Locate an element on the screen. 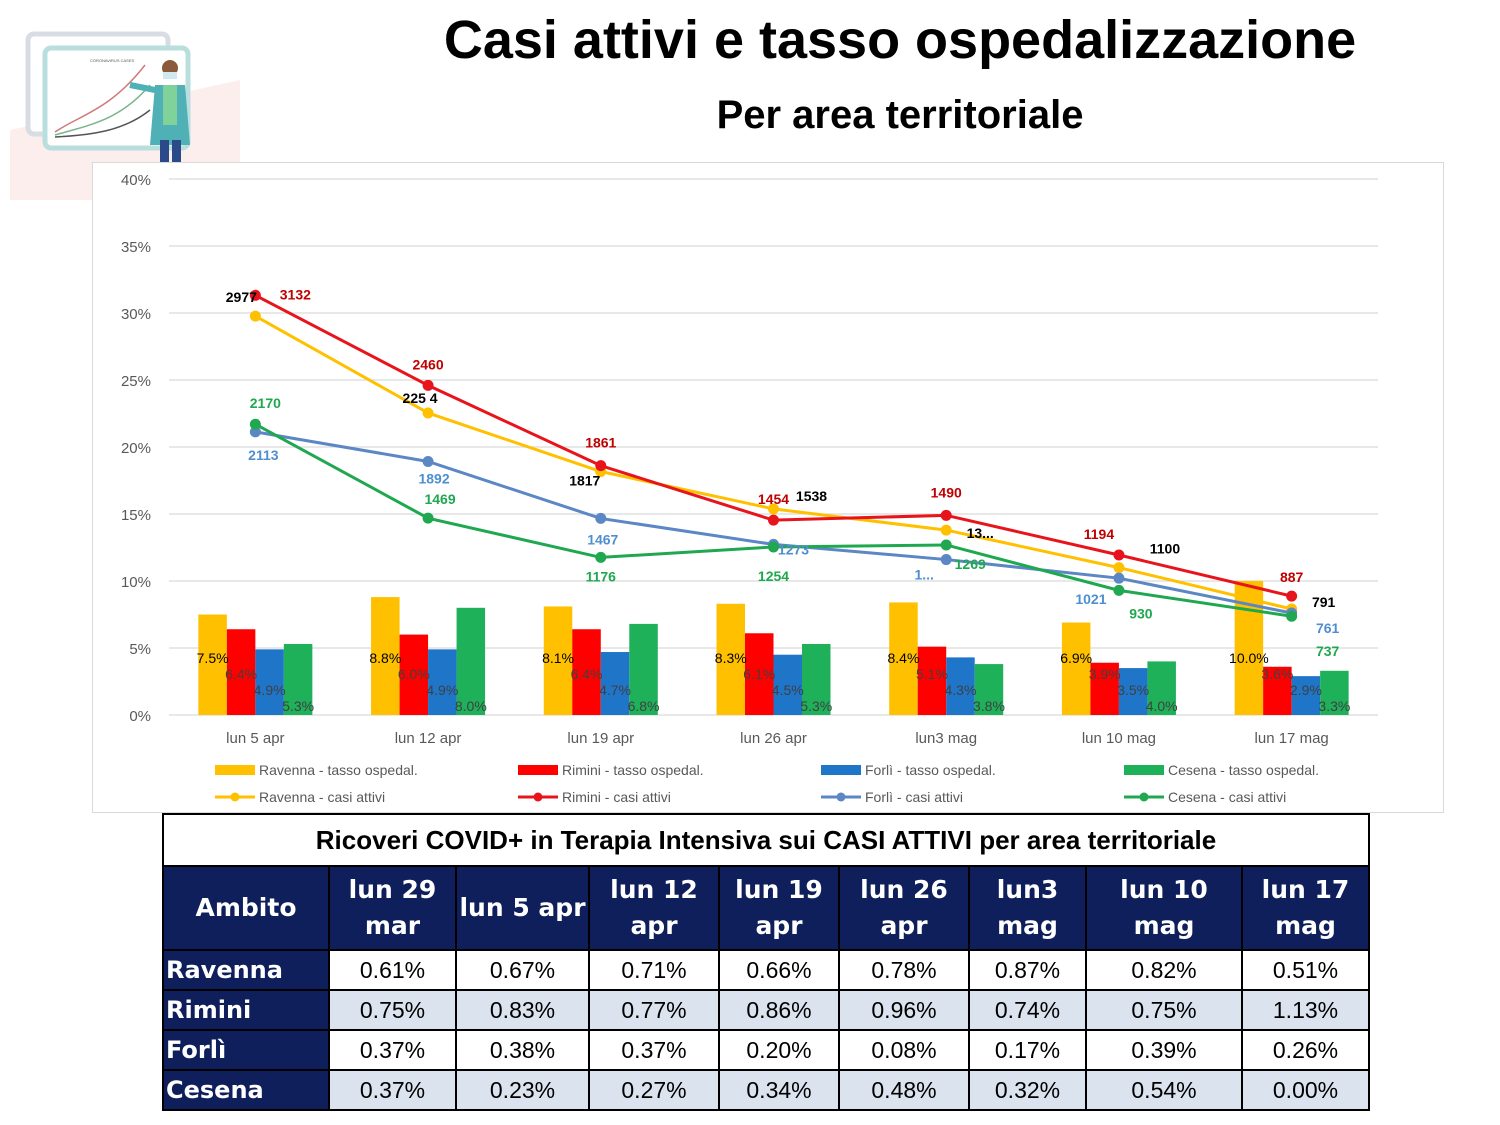 This screenshot has height=1125, width=1500. line-data-label: 1469 is located at coordinates (439, 499).